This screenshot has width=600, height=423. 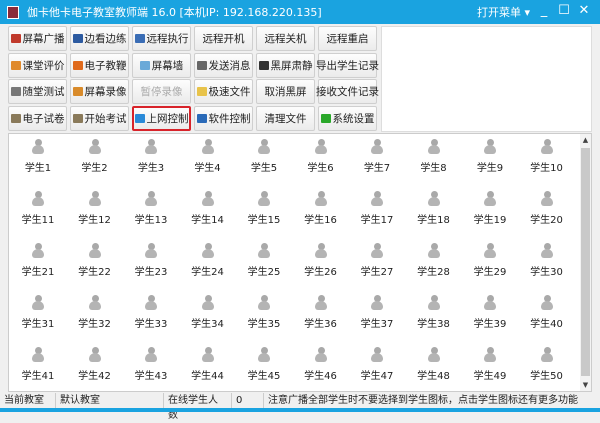 I want to click on toolbar-button-1-3: 发送消息, so click(x=223, y=65).